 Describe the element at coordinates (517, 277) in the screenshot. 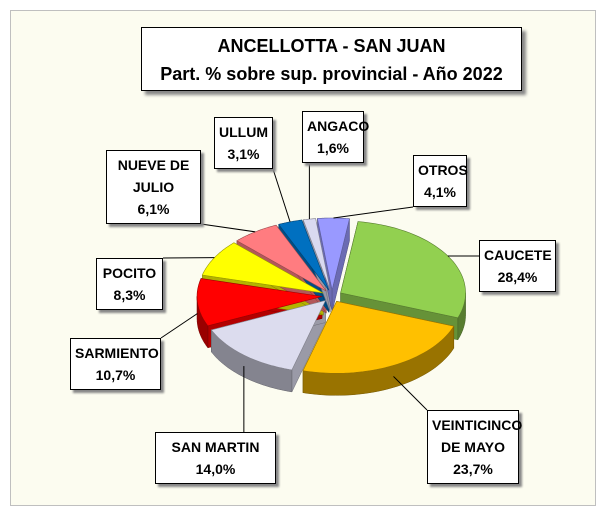

I see `label-value: 28,4%` at that location.